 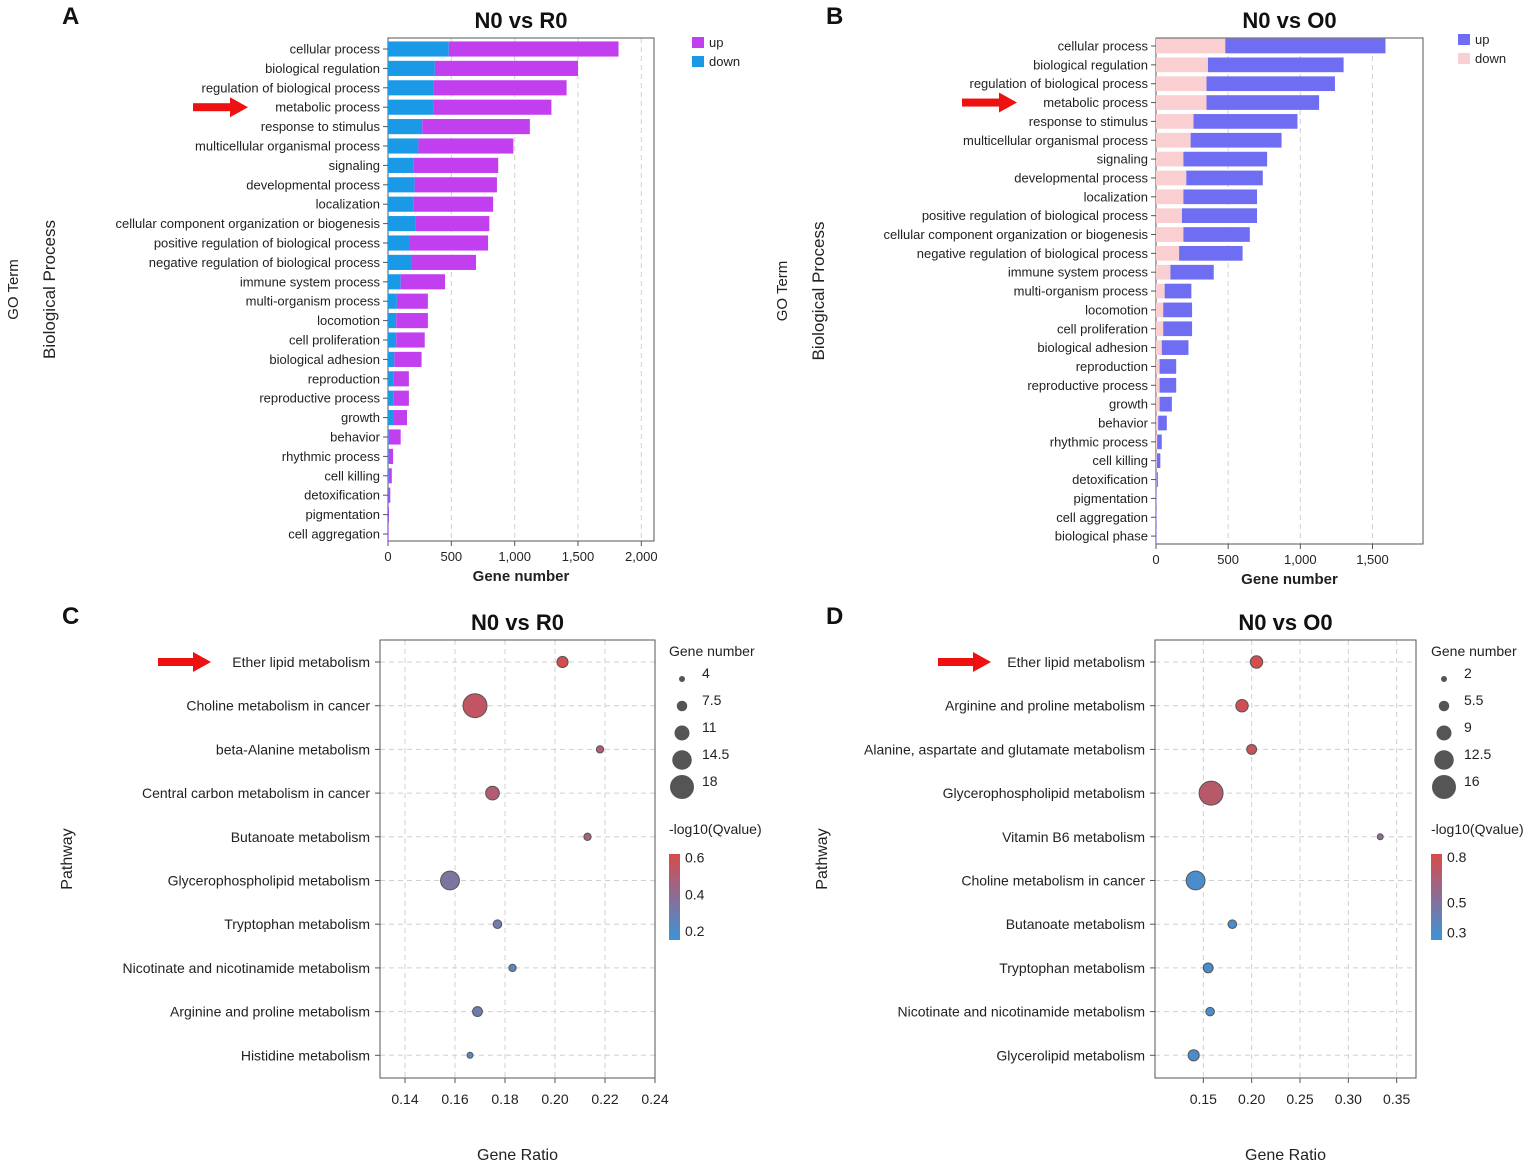 I want to click on category-label: signaling, so click(x=354, y=165).